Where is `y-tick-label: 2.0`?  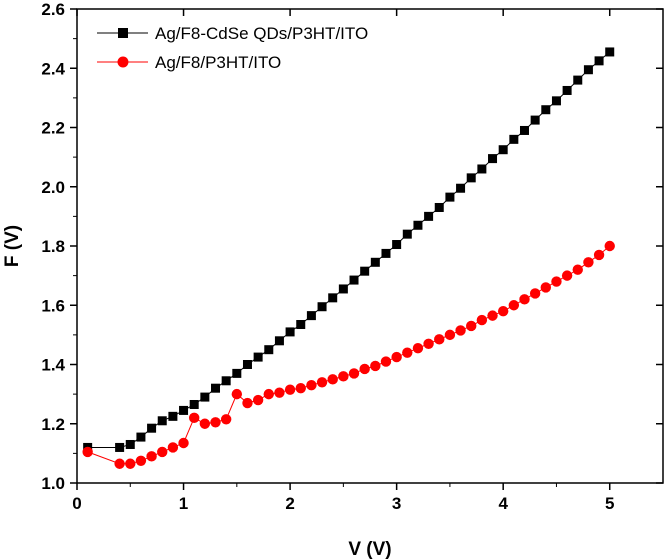
y-tick-label: 2.0 is located at coordinates (53, 187).